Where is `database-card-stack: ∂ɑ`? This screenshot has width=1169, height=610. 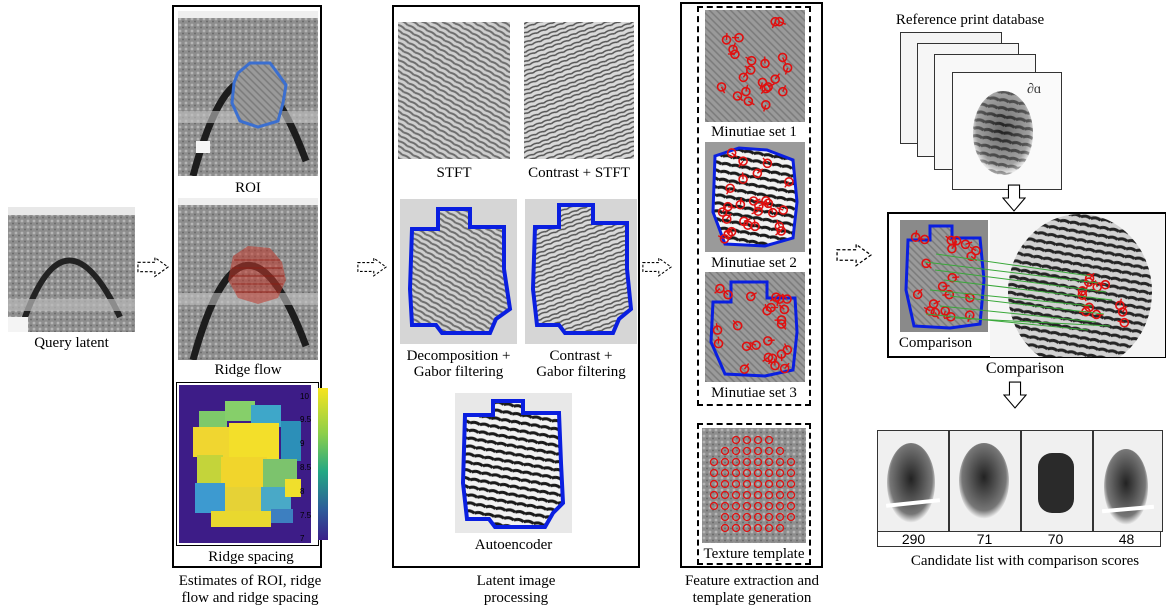 database-card-stack: ∂ɑ is located at coordinates (981, 111).